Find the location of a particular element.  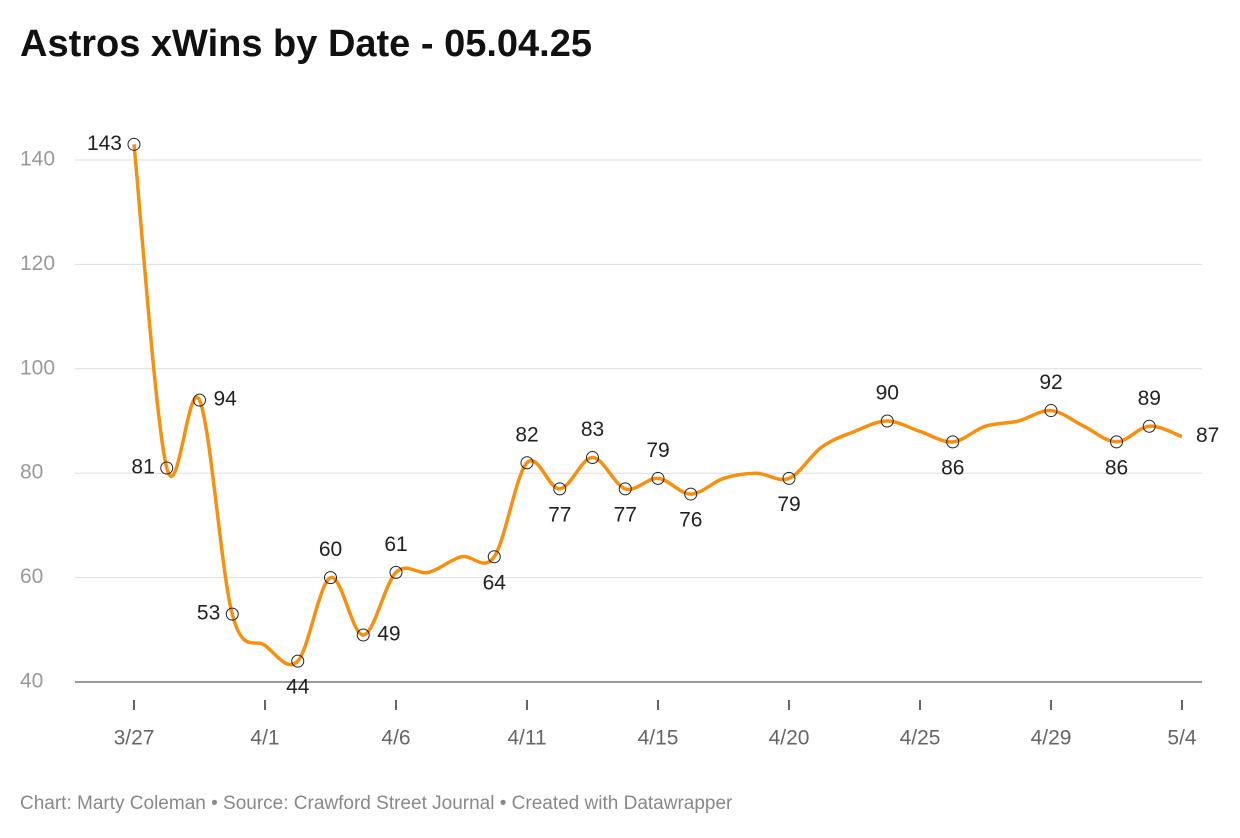

x-tick-label: 4/1 is located at coordinates (264, 738).